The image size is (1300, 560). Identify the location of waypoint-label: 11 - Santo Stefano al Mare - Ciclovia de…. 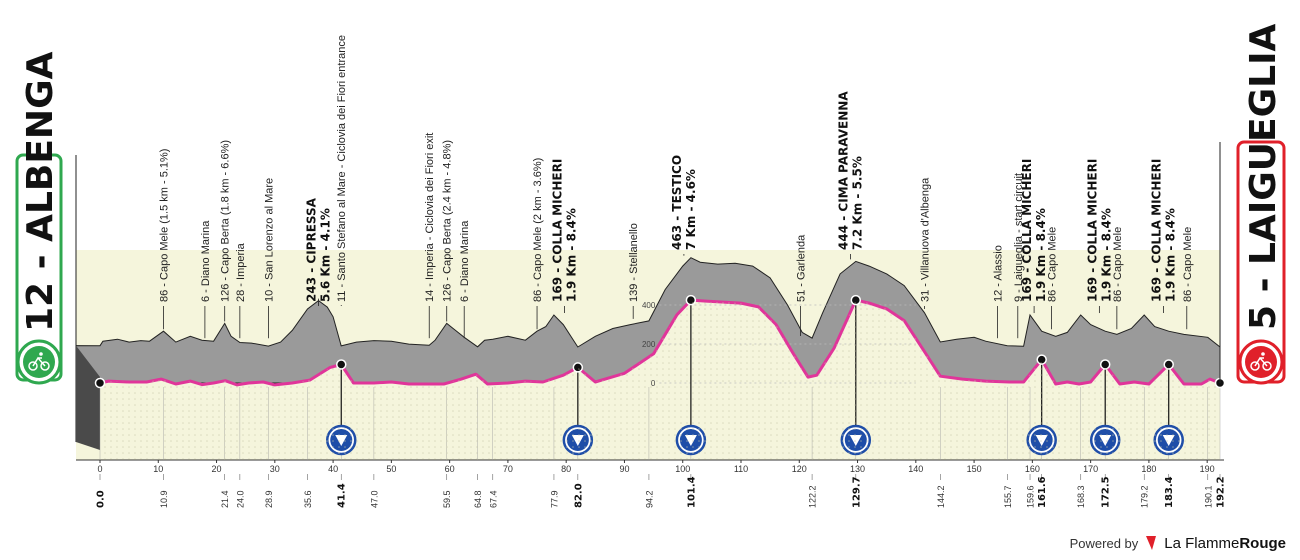
(342, 168).